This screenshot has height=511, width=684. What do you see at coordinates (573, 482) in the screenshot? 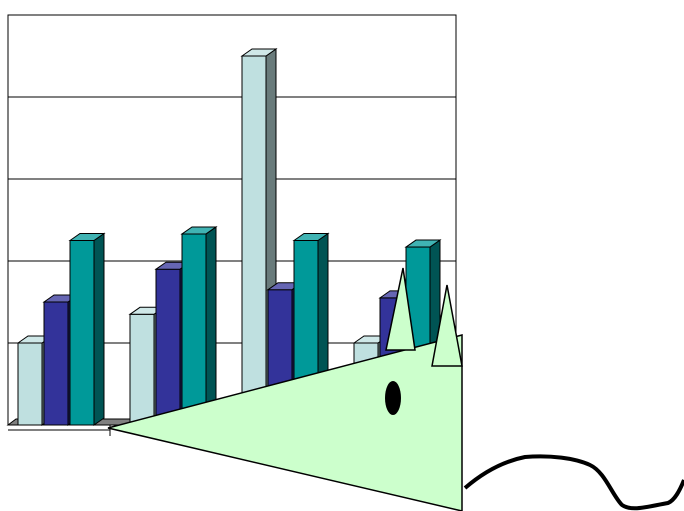
I see `mouse-tail` at bounding box center [573, 482].